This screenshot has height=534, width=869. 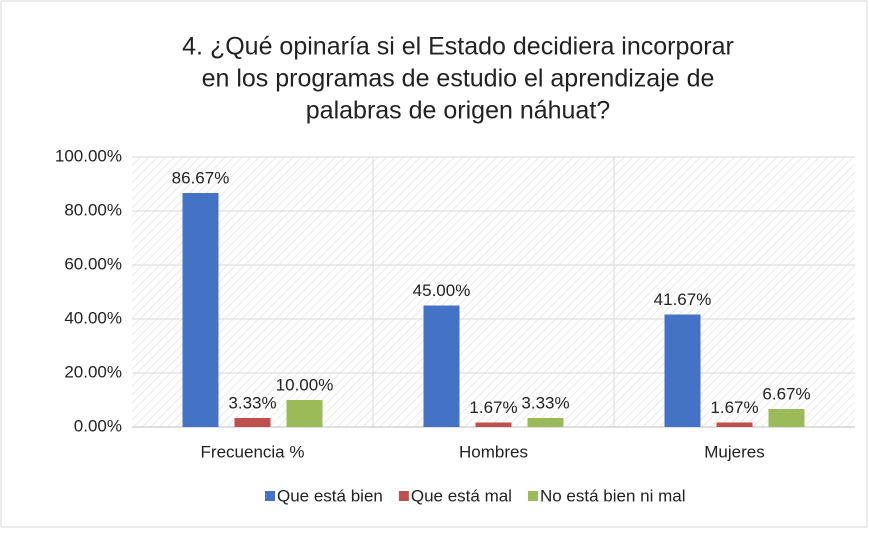 I want to click on value-label: 10.00%, so click(x=305, y=384).